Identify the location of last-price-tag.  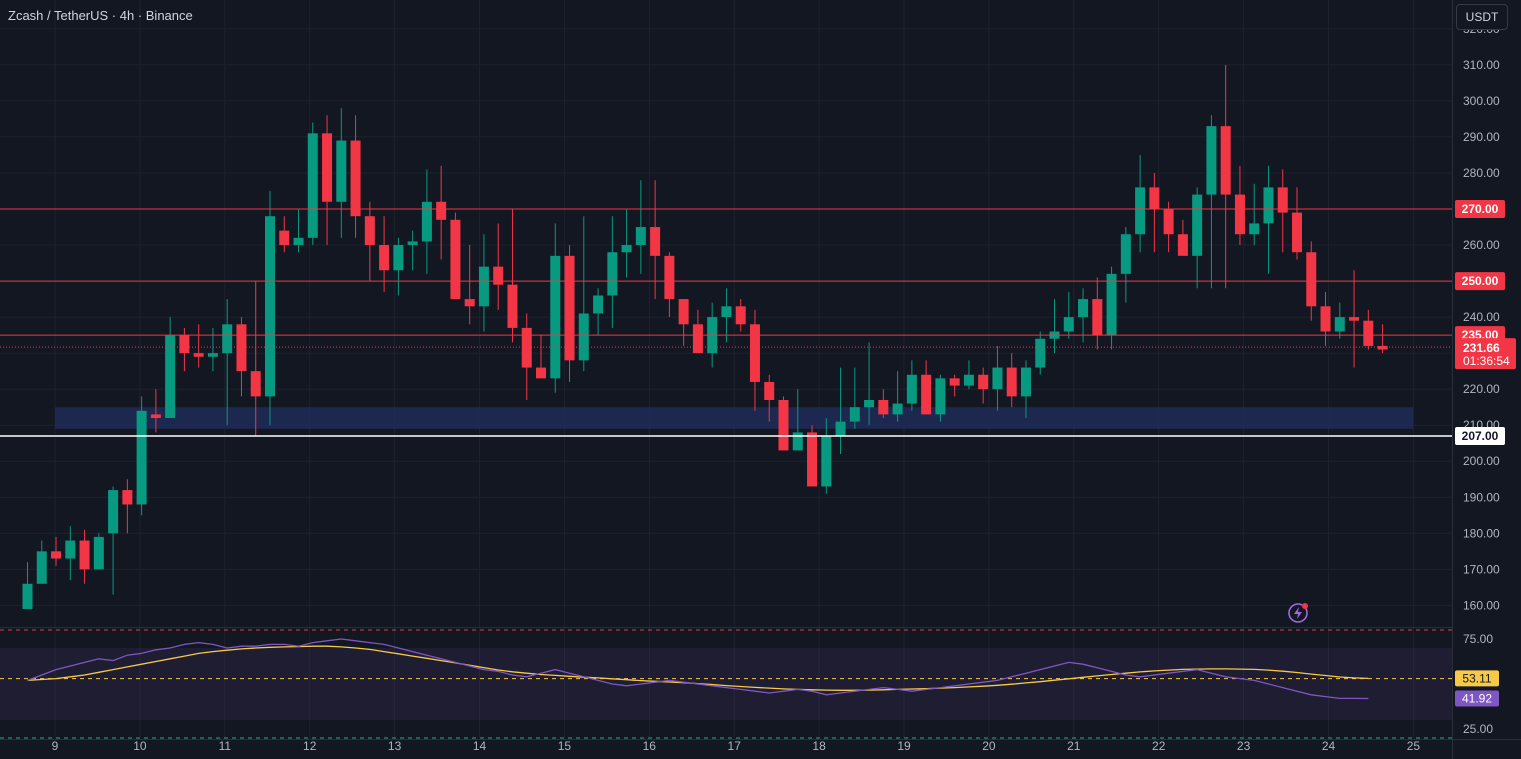
(1485, 354).